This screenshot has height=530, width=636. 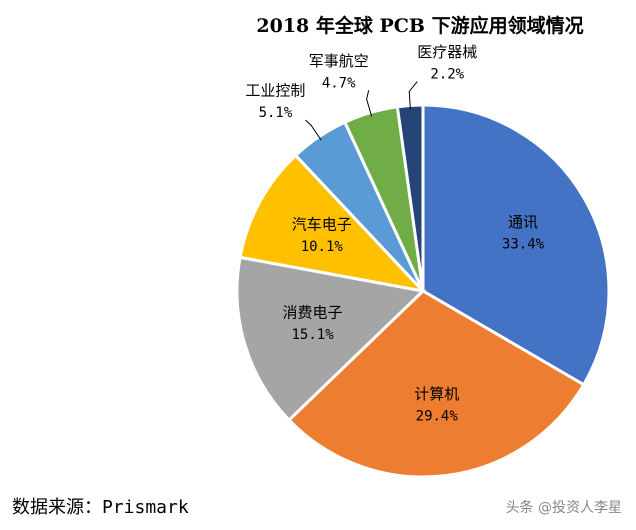 What do you see at coordinates (447, 75) in the screenshot?
I see `slice-value-label: 2.2%` at bounding box center [447, 75].